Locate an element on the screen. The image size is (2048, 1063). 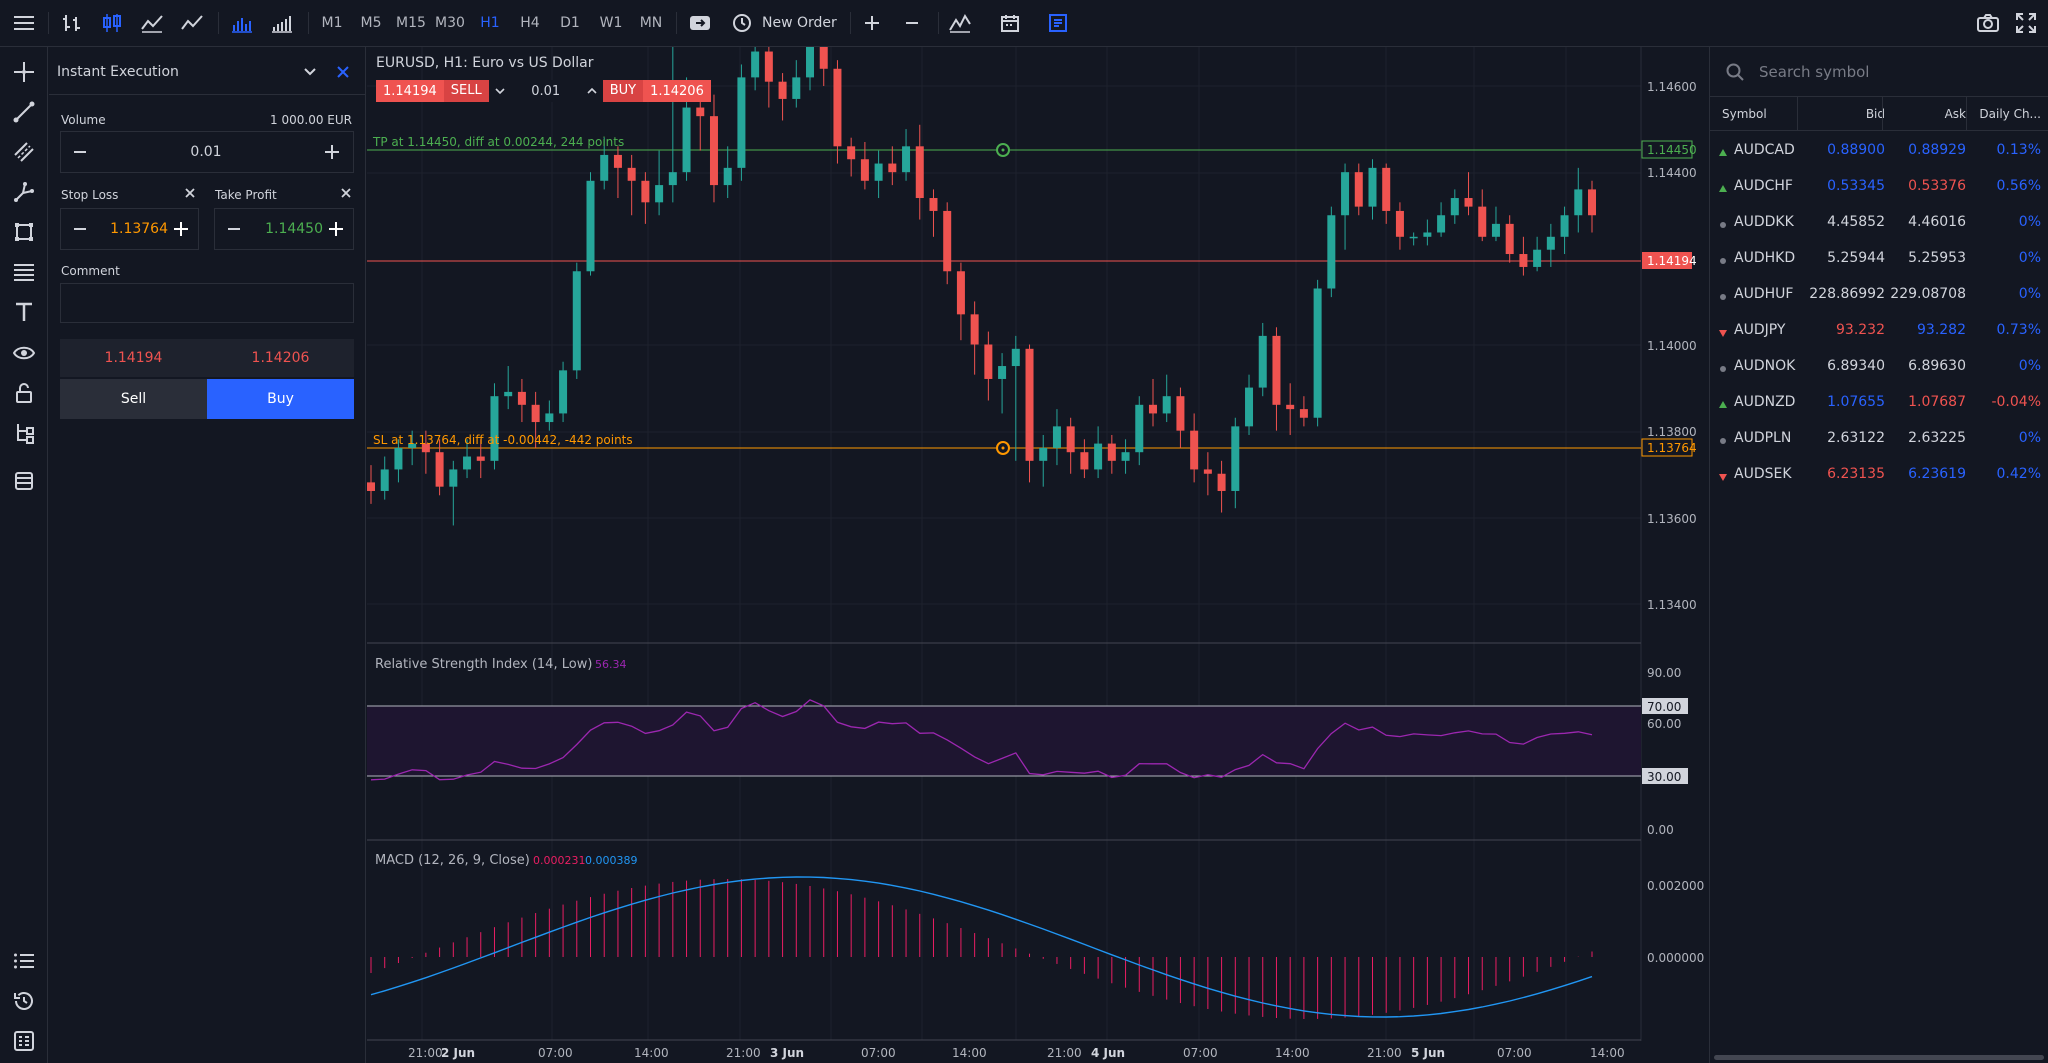
timeframe-h4: H4 is located at coordinates (530, 23).